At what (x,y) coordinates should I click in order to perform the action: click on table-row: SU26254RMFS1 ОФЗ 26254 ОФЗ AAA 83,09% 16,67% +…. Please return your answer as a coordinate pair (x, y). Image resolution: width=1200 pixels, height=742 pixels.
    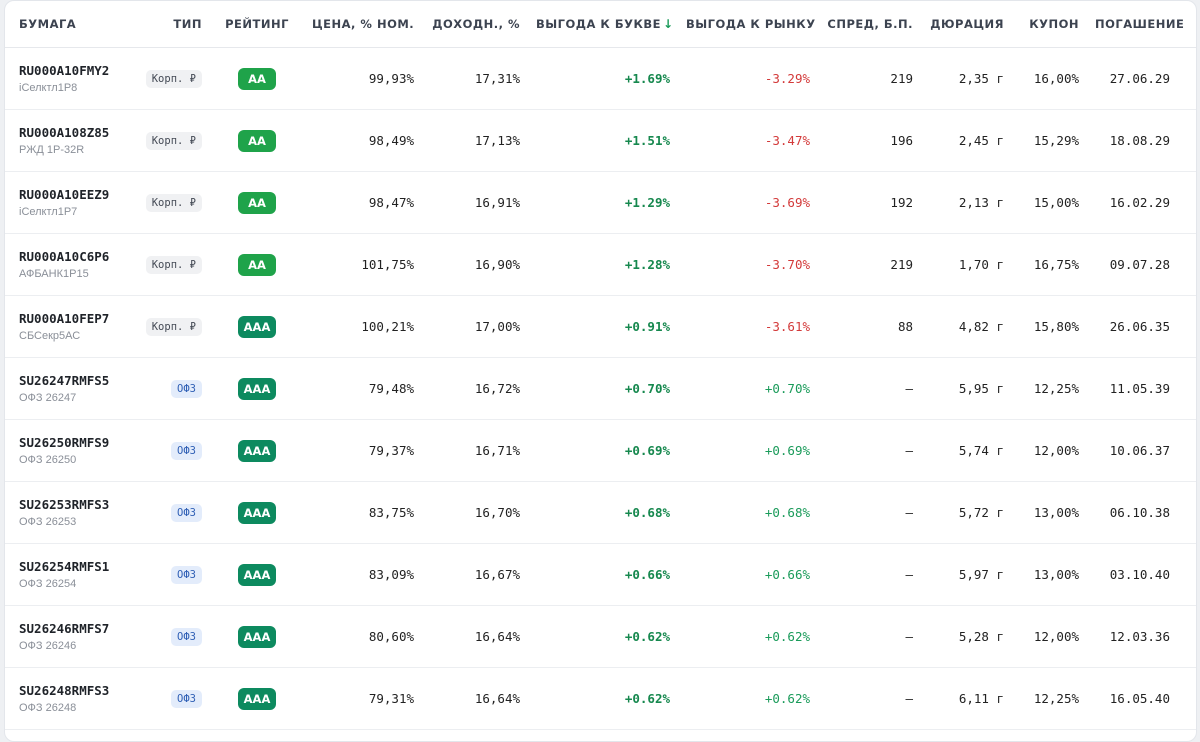
    Looking at the image, I should click on (600, 574).